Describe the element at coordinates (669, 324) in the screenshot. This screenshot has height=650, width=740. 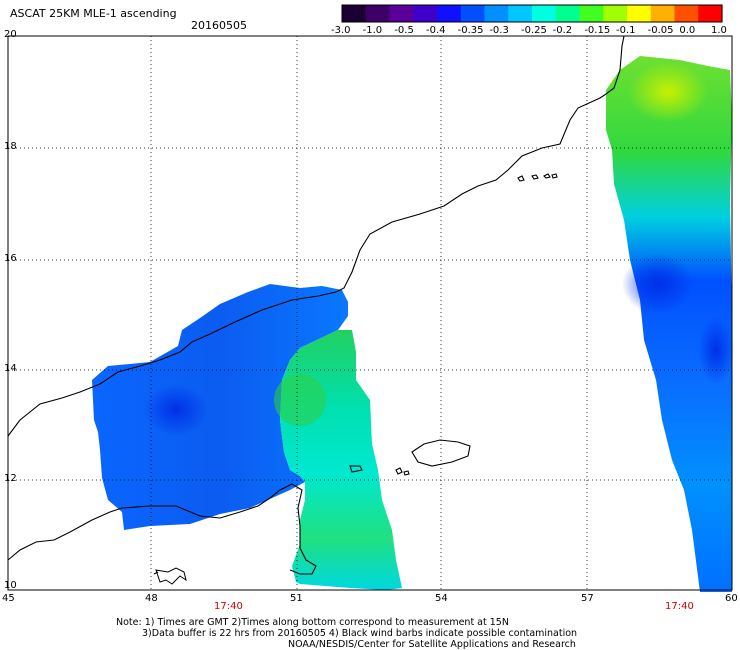
I see `swath-east` at that location.